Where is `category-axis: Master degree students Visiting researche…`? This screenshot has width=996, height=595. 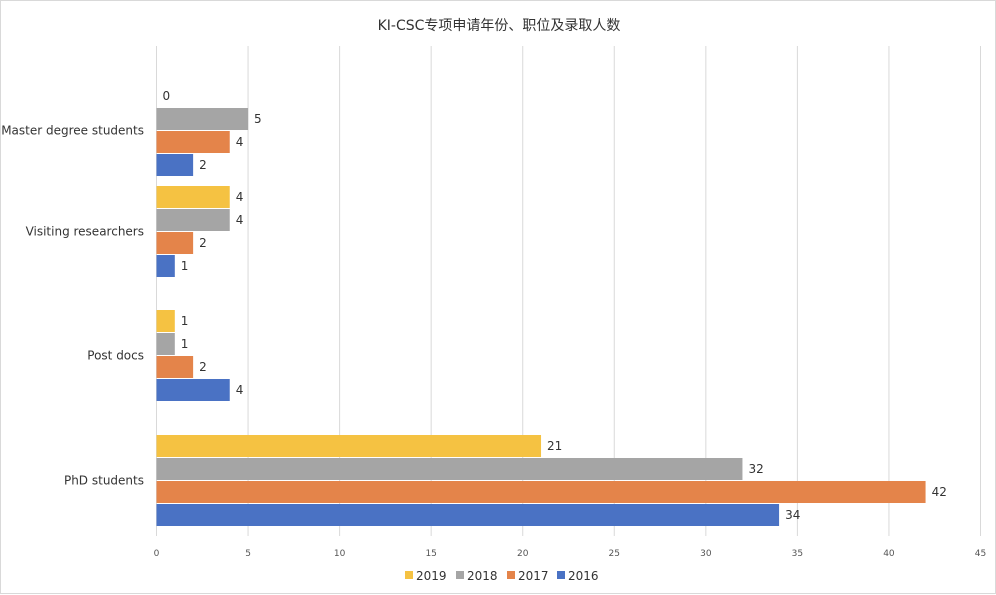
category-axis: Master degree students Visiting researche… is located at coordinates (72, 306).